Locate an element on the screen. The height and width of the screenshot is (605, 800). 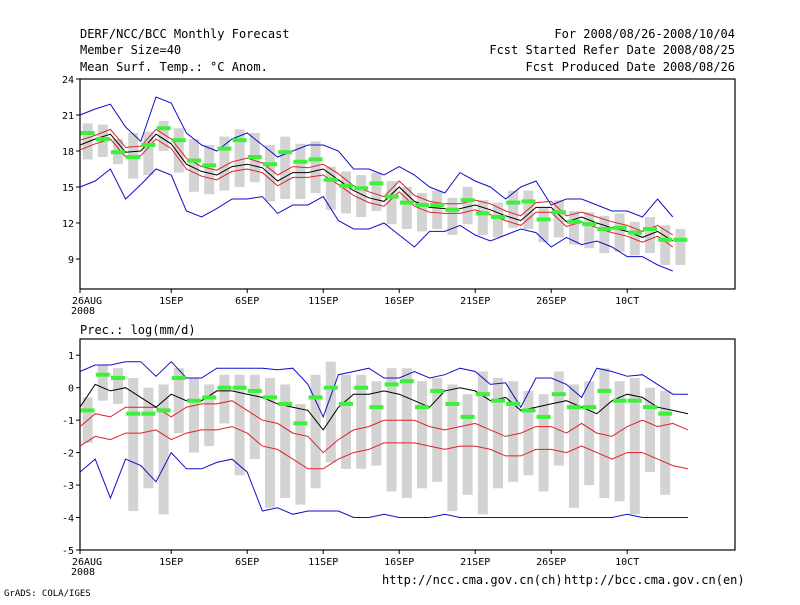
temp-x-tick-label: 26SEP is located at coordinates (551, 301).